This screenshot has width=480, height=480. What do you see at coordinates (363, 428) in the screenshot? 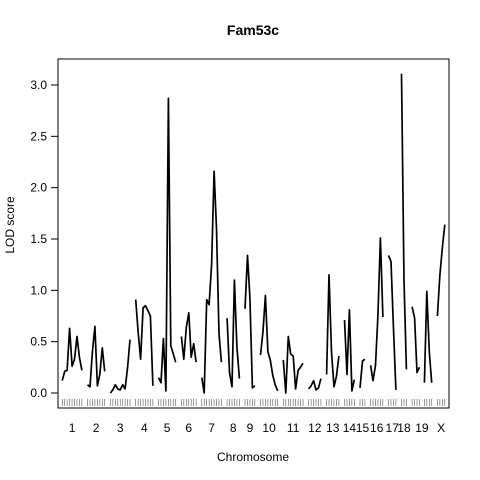
I see `chromosome-label: 15` at bounding box center [363, 428].